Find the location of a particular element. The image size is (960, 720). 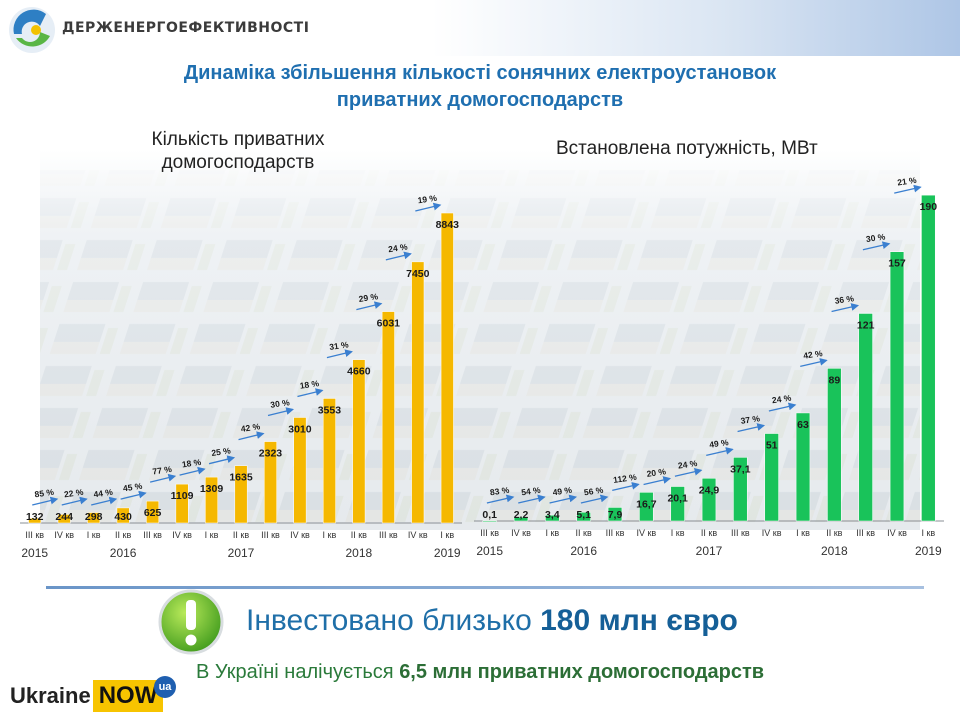

households-growth-label: 19 % is located at coordinates (427, 199).